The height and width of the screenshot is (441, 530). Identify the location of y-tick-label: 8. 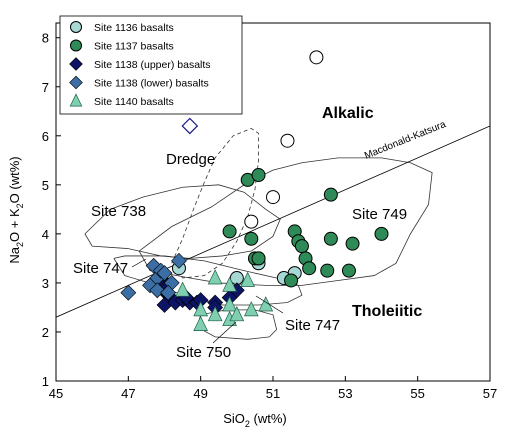
(45, 38).